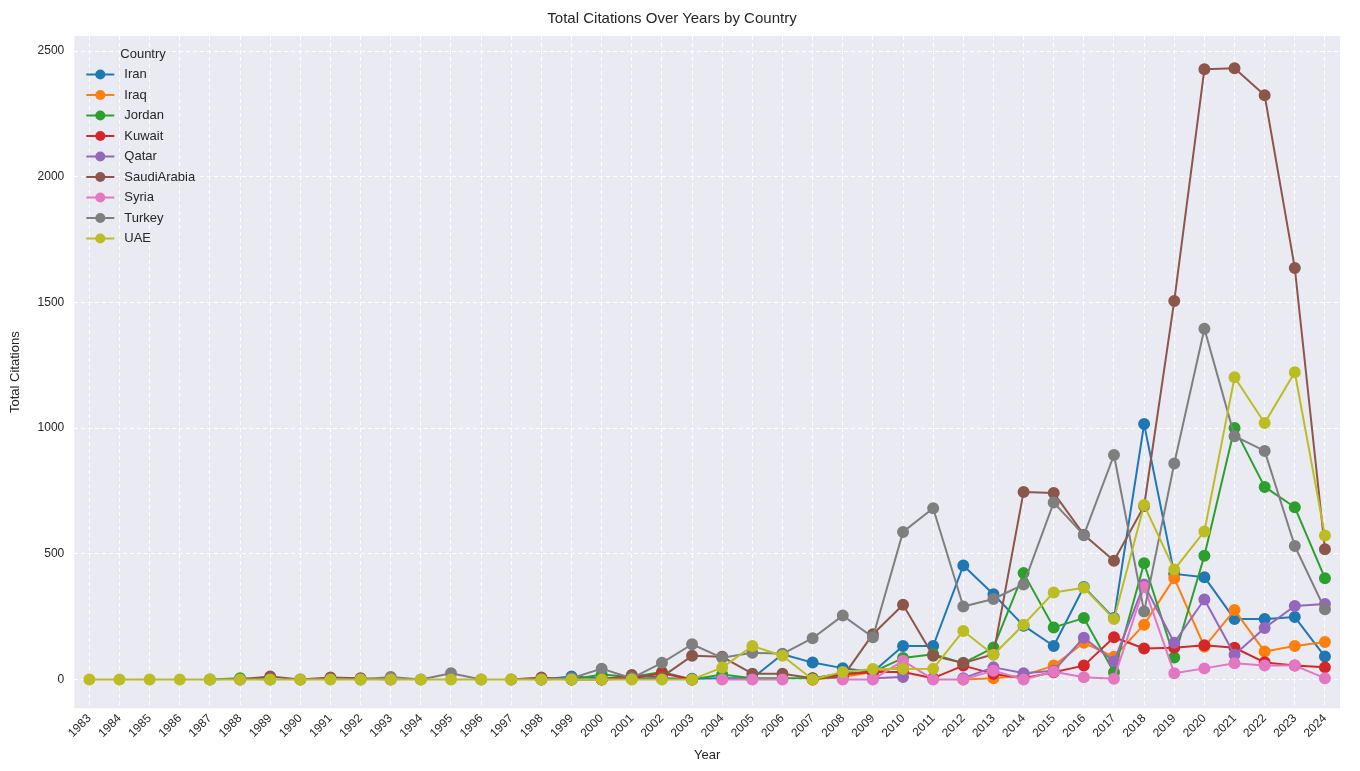  What do you see at coordinates (144, 135) in the screenshot?
I see `legend-label: Kuwait` at bounding box center [144, 135].